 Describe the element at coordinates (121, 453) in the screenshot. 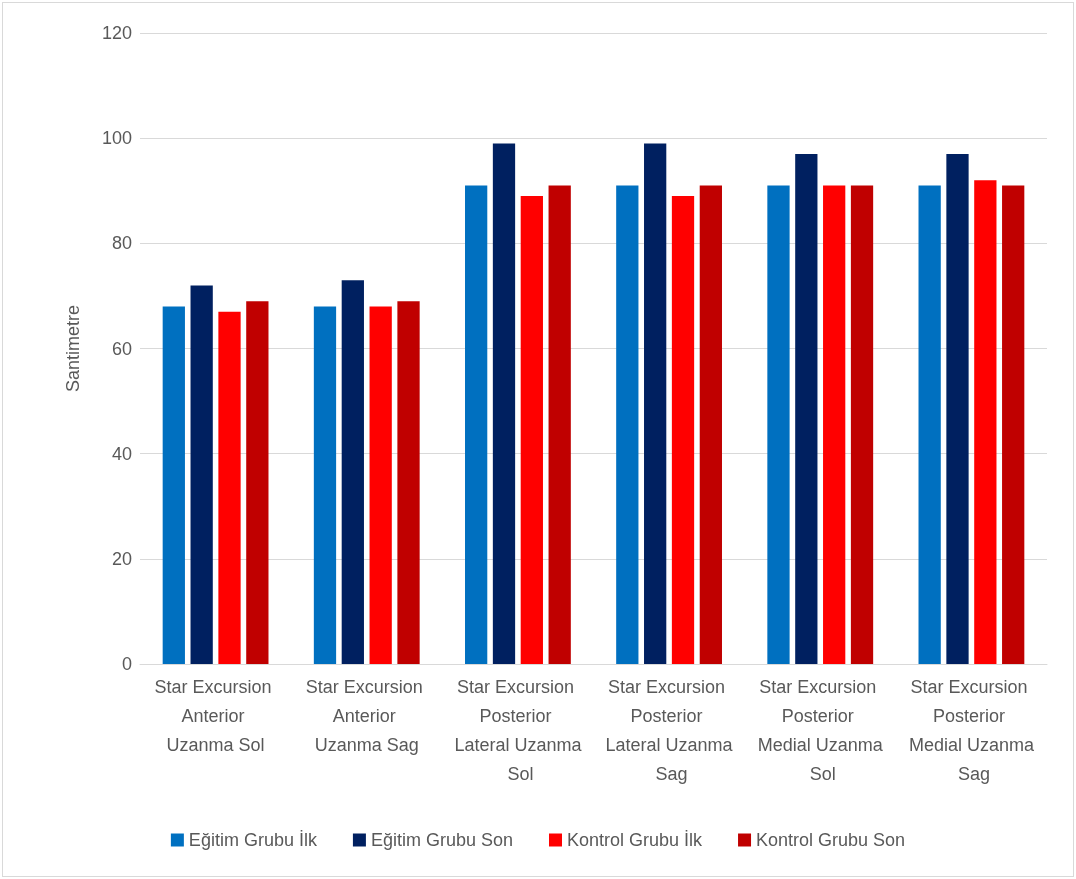

I see `y-tick-label: 40` at that location.